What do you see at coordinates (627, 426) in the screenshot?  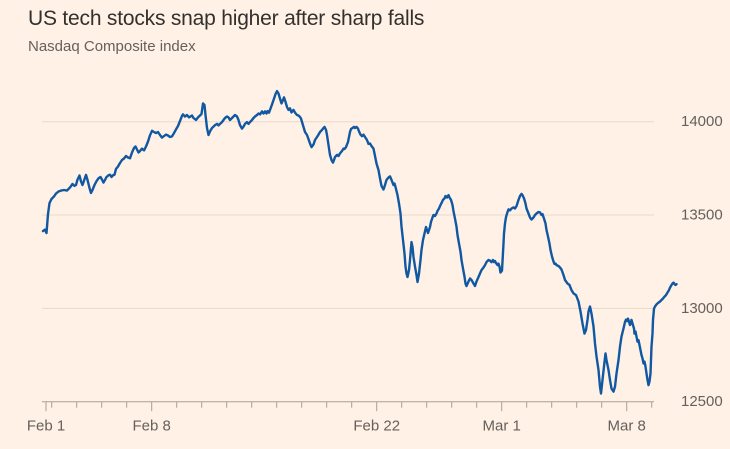 I see `x-axis-label: Mar 8` at bounding box center [627, 426].